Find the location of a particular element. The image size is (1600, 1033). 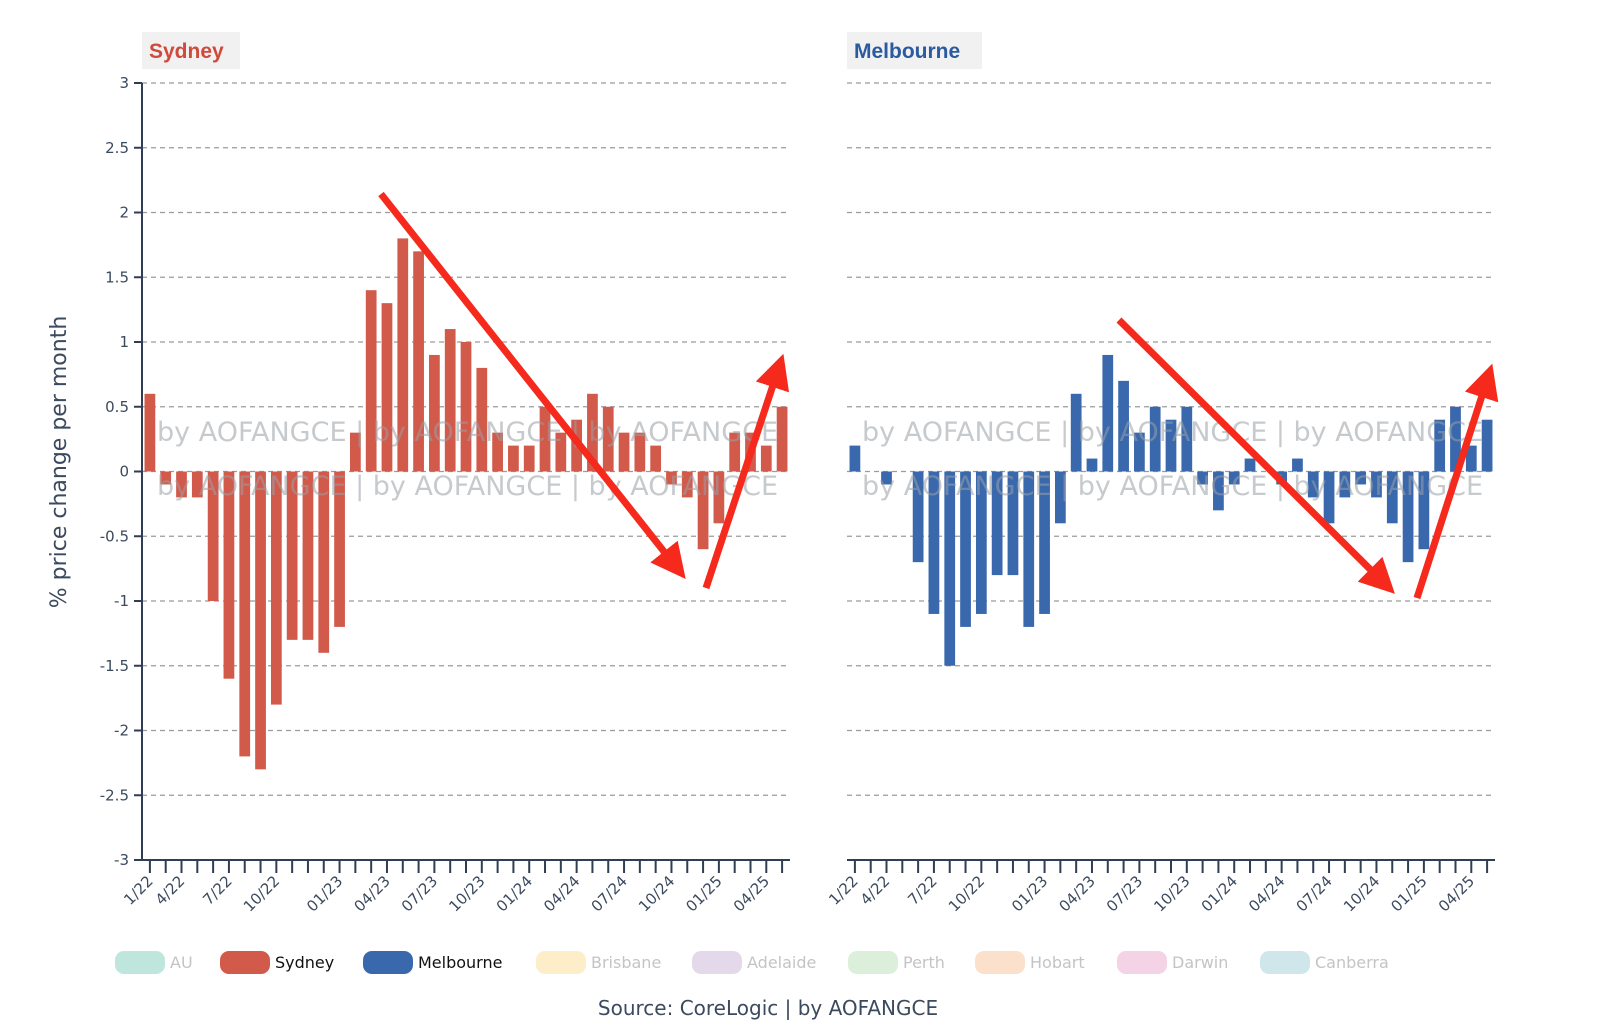

x-tick-label: 04/25 is located at coordinates (1456, 893).